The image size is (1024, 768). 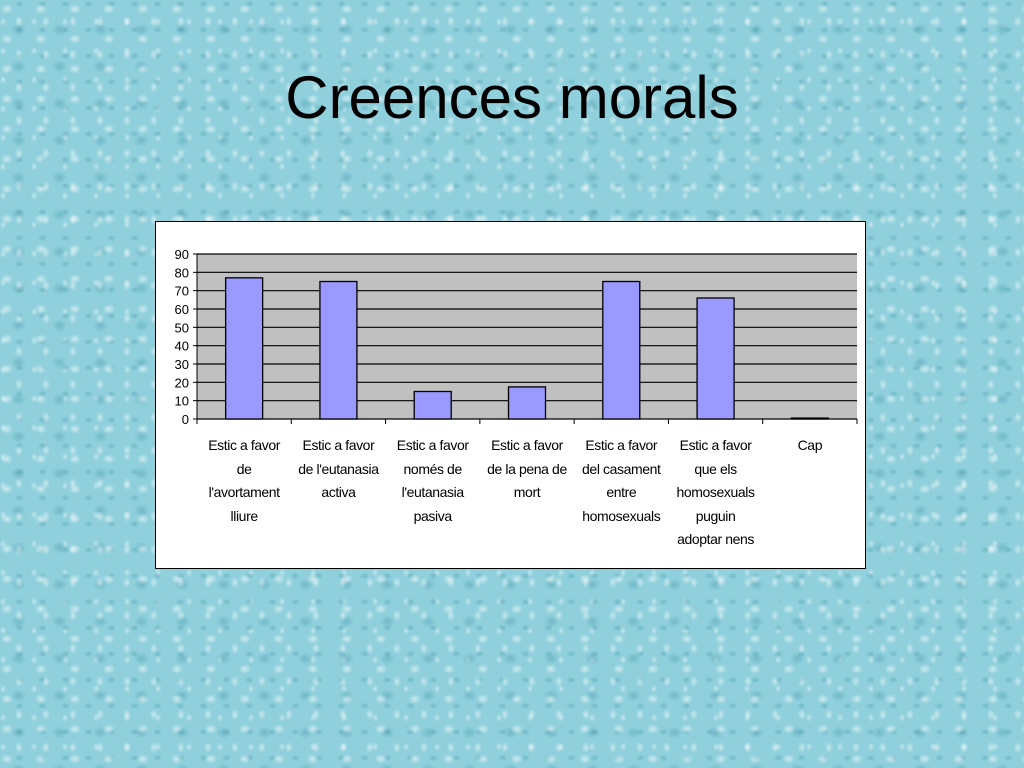 What do you see at coordinates (185, 419) in the screenshot?
I see `y-tick-label: 0` at bounding box center [185, 419].